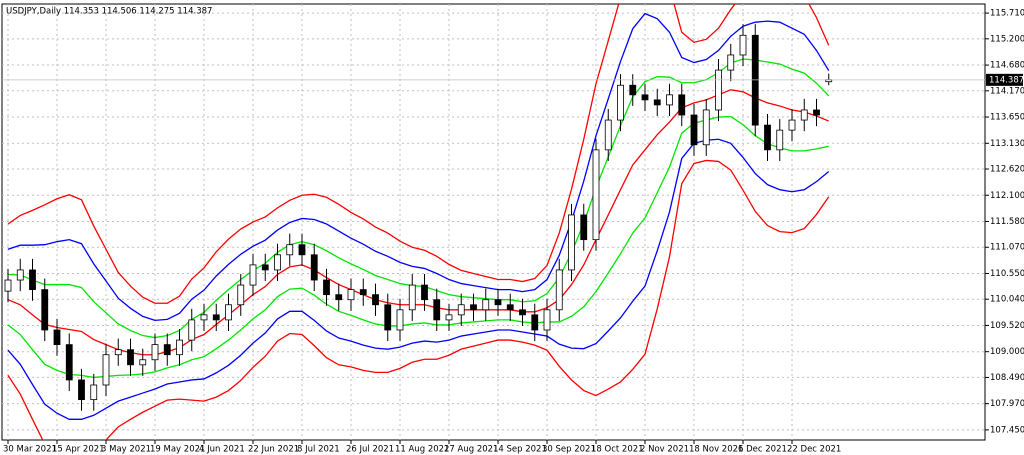 This screenshot has height=455, width=1024. Describe the element at coordinates (78, 450) in the screenshot. I see `x-tick-label: 15 Apr 2021` at that location.